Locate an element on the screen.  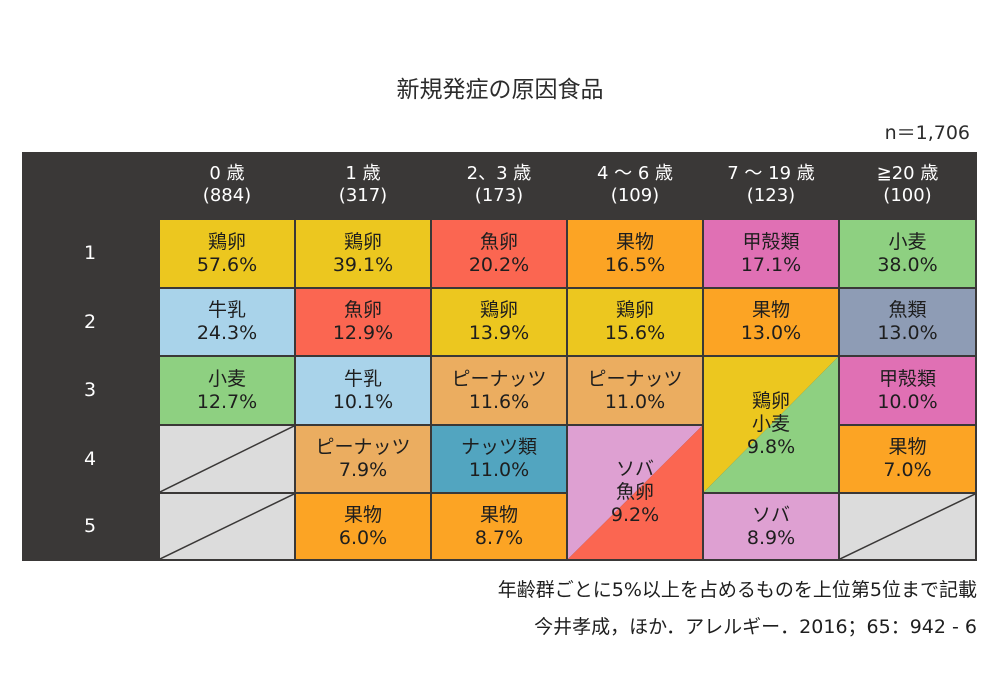
food-cell: 果物 13.0% is located at coordinates (771, 322).